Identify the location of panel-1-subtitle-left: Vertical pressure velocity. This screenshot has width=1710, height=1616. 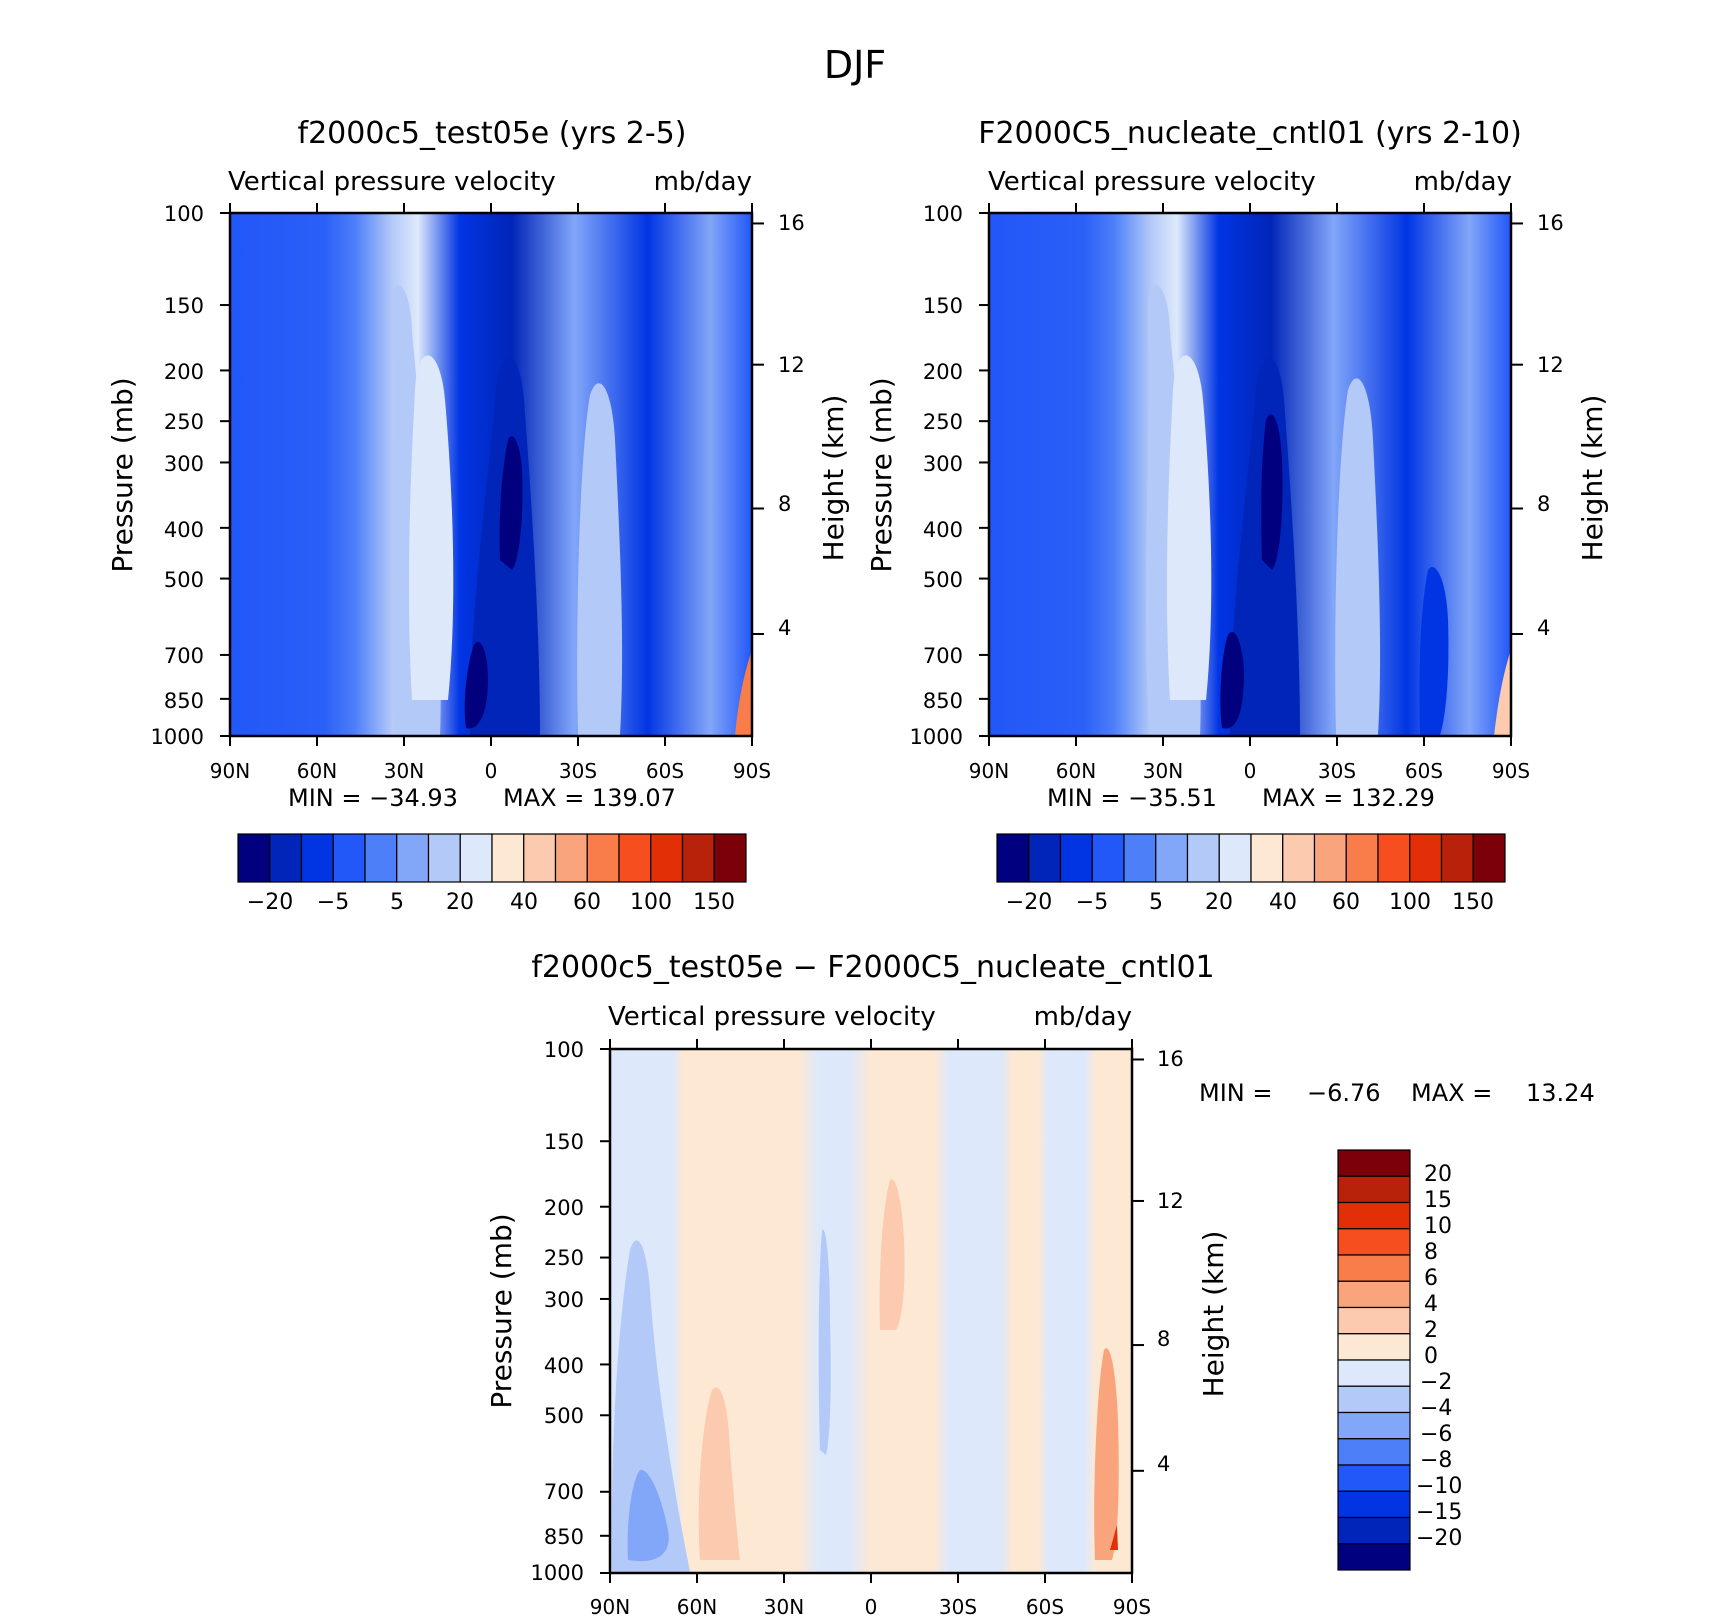
(392, 182).